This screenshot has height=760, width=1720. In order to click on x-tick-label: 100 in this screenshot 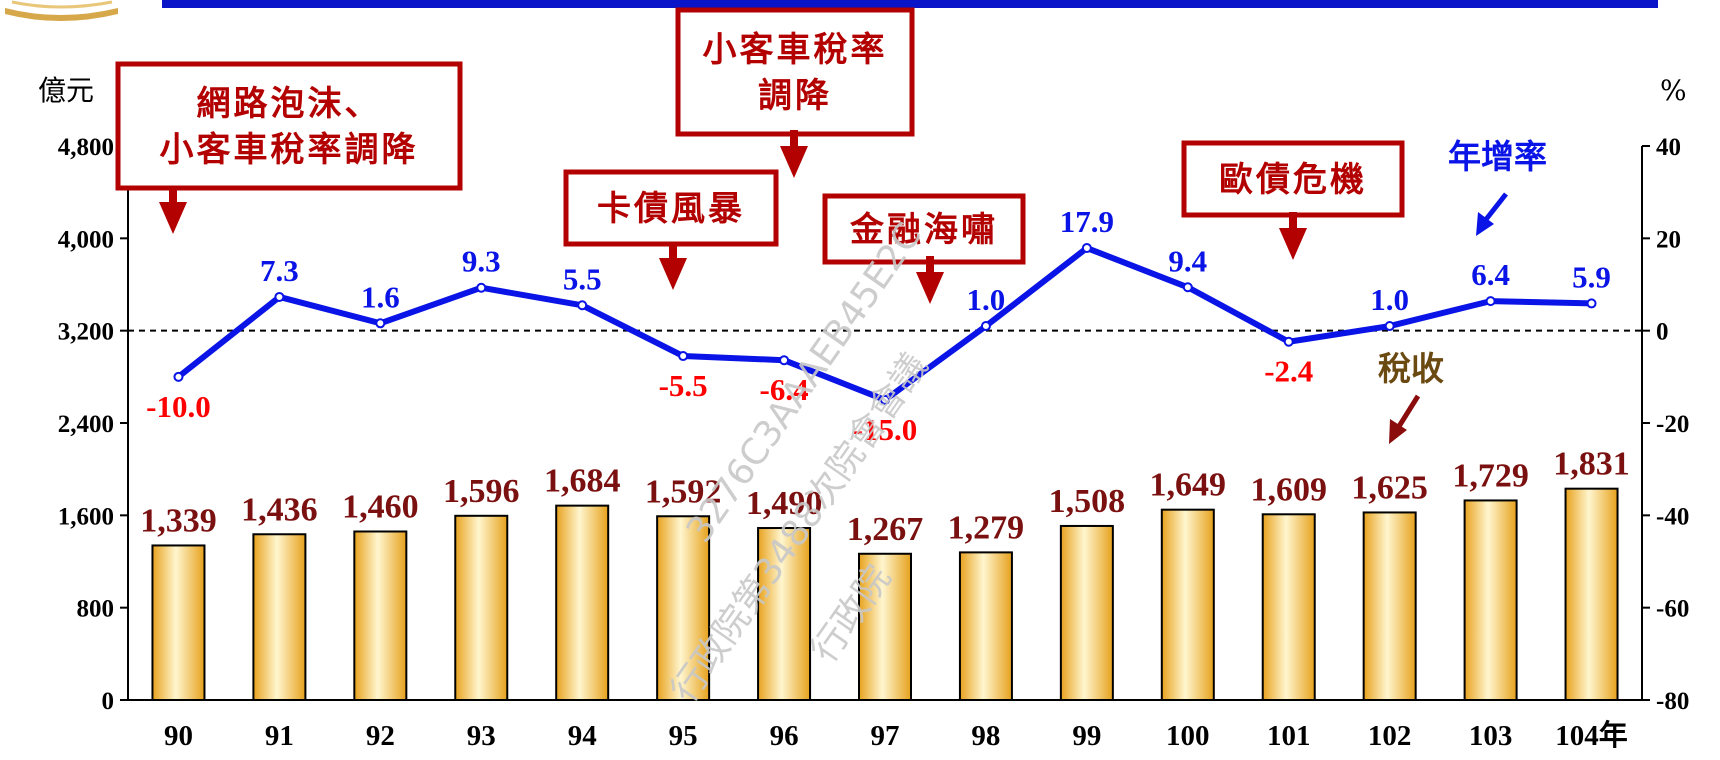, I will do `click(1188, 736)`.